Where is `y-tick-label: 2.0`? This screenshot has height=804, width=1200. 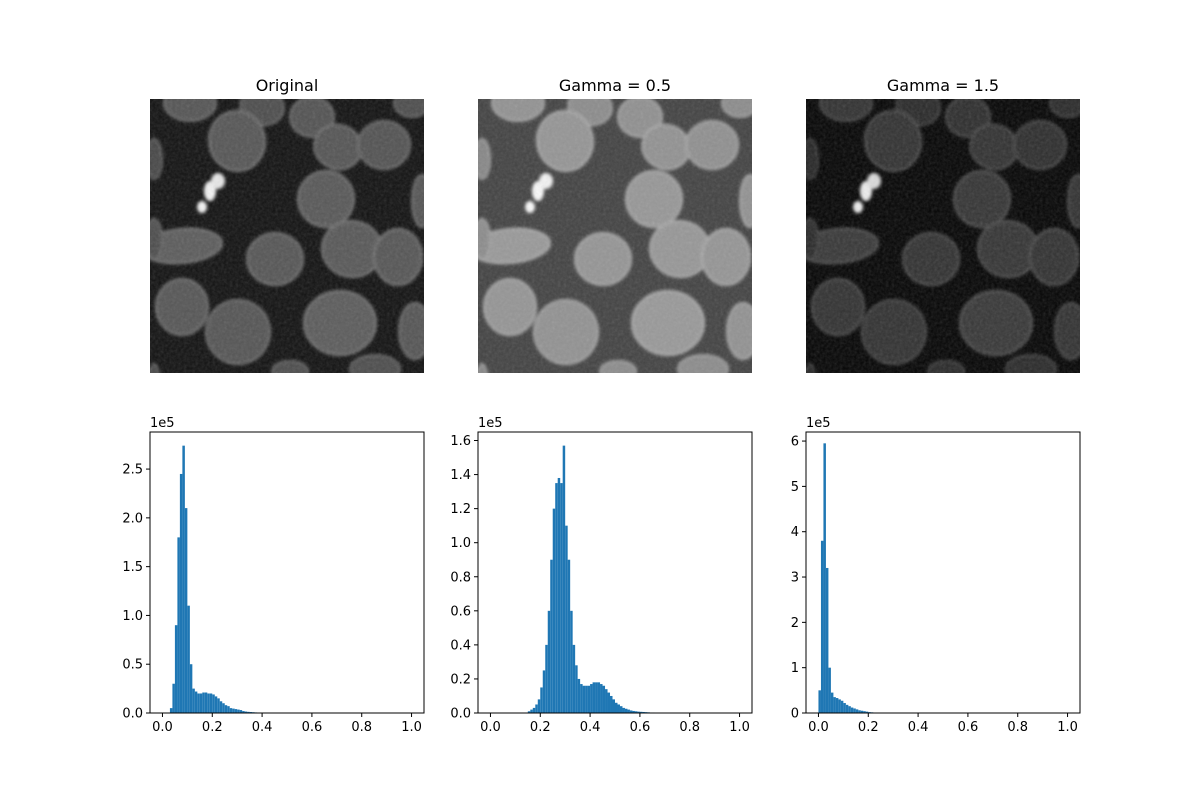
y-tick-label: 2.0 is located at coordinates (132, 518).